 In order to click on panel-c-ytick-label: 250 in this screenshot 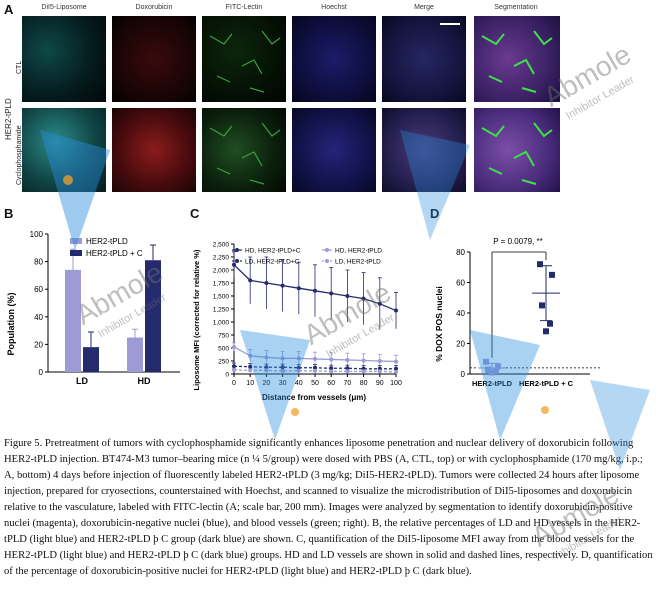, I will do `click(223, 362)`.